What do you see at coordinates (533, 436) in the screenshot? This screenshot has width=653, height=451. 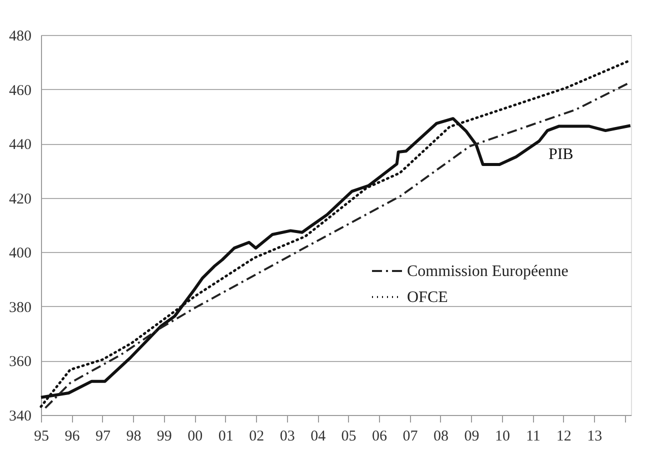 I see `x-tick-label: 11` at bounding box center [533, 436].